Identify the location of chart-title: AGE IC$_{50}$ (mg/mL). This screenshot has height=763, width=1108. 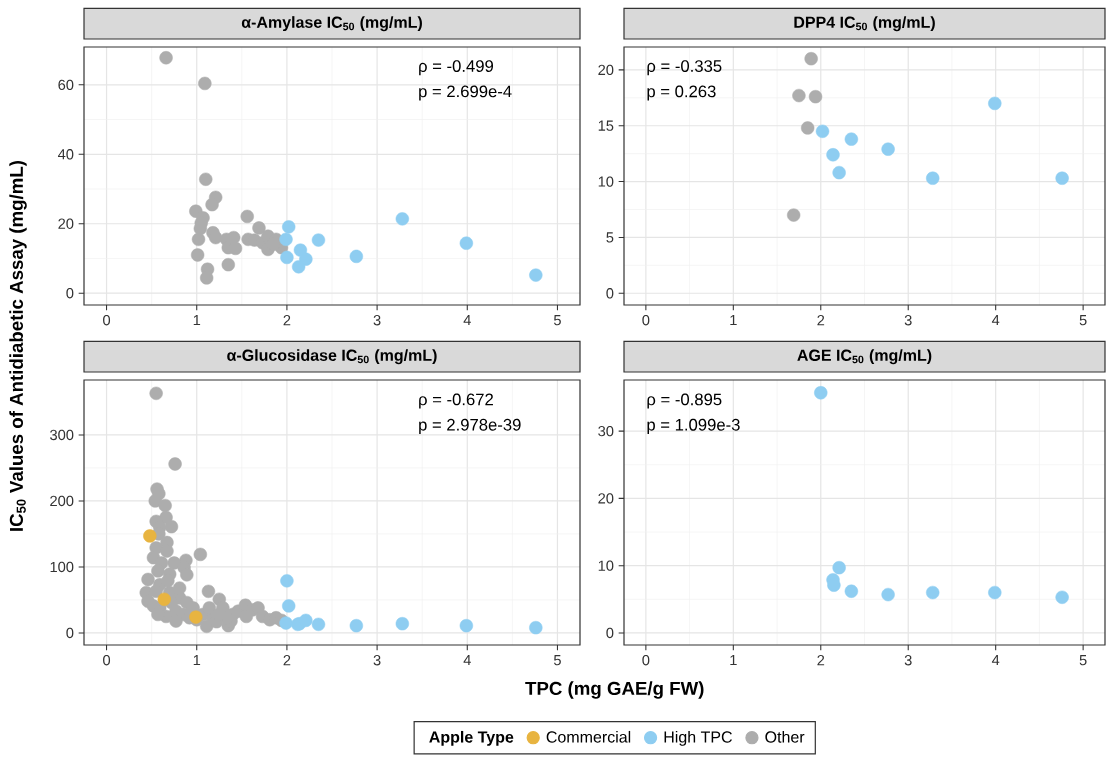
(864, 357).